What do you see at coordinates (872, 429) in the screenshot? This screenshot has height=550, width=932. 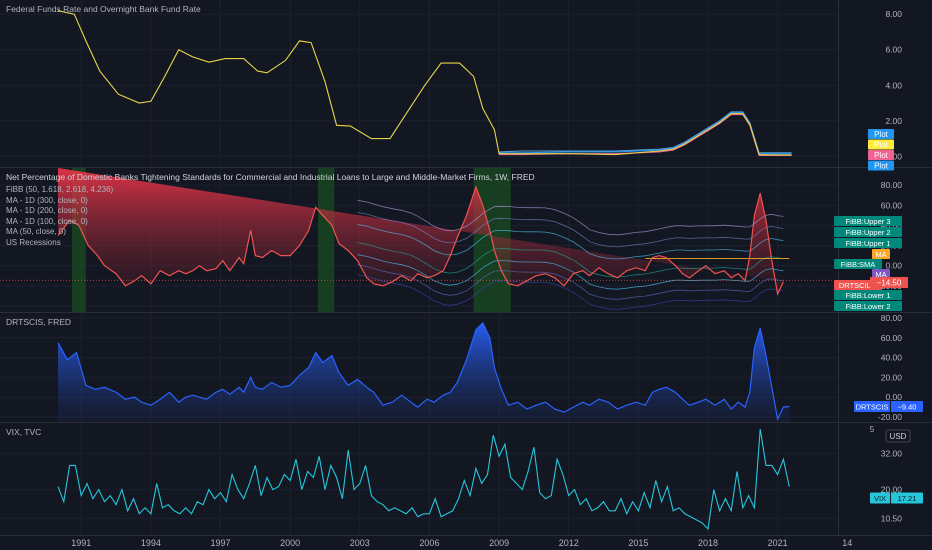 I see `scale-mark: 5` at bounding box center [872, 429].